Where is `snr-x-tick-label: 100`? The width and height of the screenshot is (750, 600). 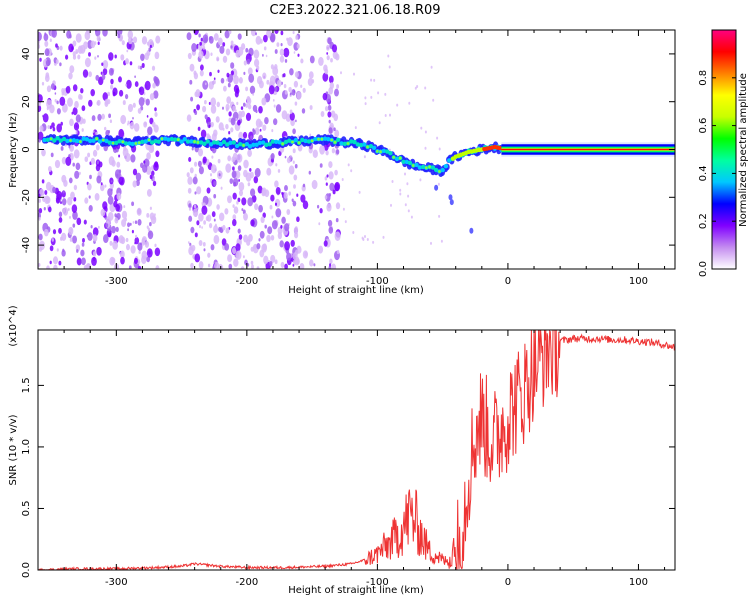 snr-x-tick-label: 100 is located at coordinates (638, 582).